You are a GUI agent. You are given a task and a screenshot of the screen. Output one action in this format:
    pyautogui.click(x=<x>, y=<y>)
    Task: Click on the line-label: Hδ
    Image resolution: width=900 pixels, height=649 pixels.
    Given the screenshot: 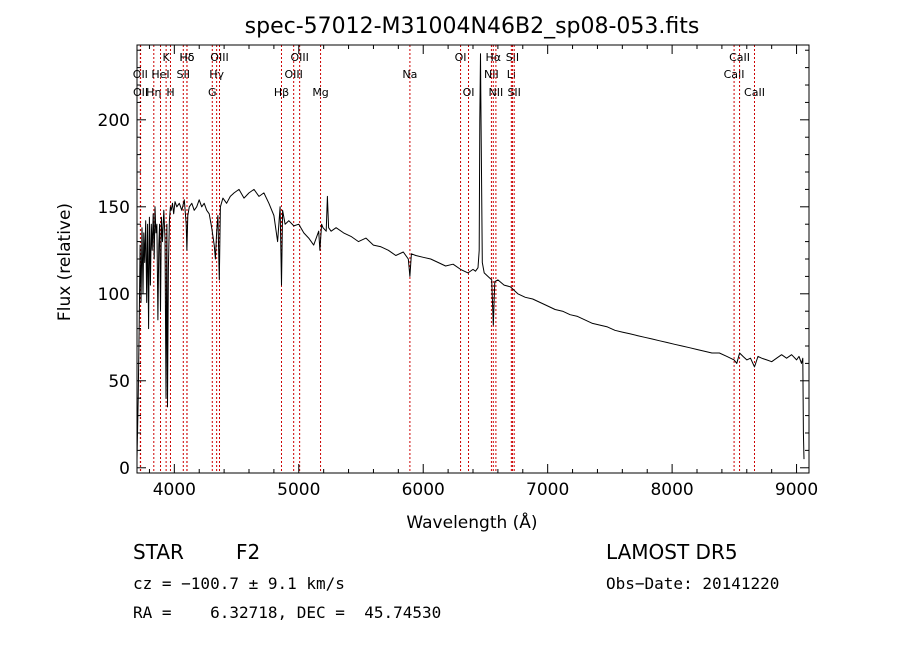 What is the action you would take?
    pyautogui.click(x=187, y=57)
    